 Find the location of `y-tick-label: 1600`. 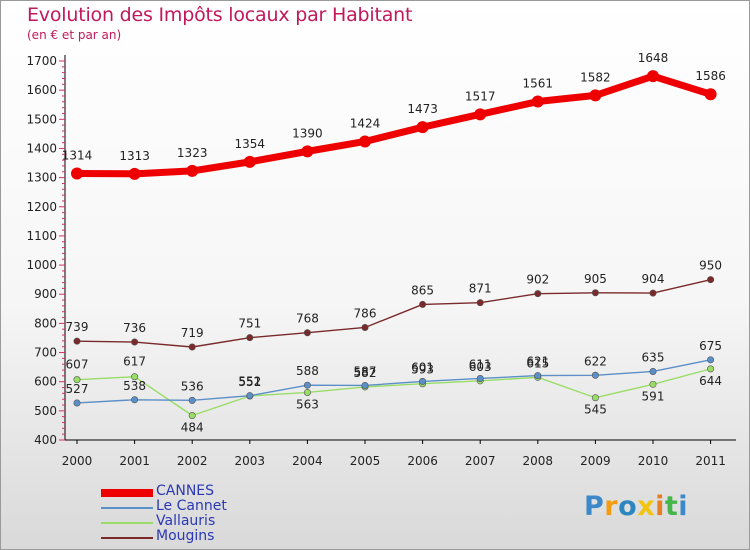

y-tick-label: 1600 is located at coordinates (41, 90).